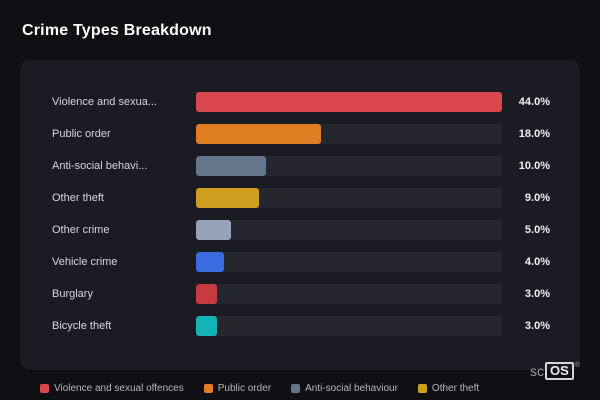 This screenshot has width=600, height=400. What do you see at coordinates (559, 371) in the screenshot?
I see `scos-logo-box: OS` at bounding box center [559, 371].